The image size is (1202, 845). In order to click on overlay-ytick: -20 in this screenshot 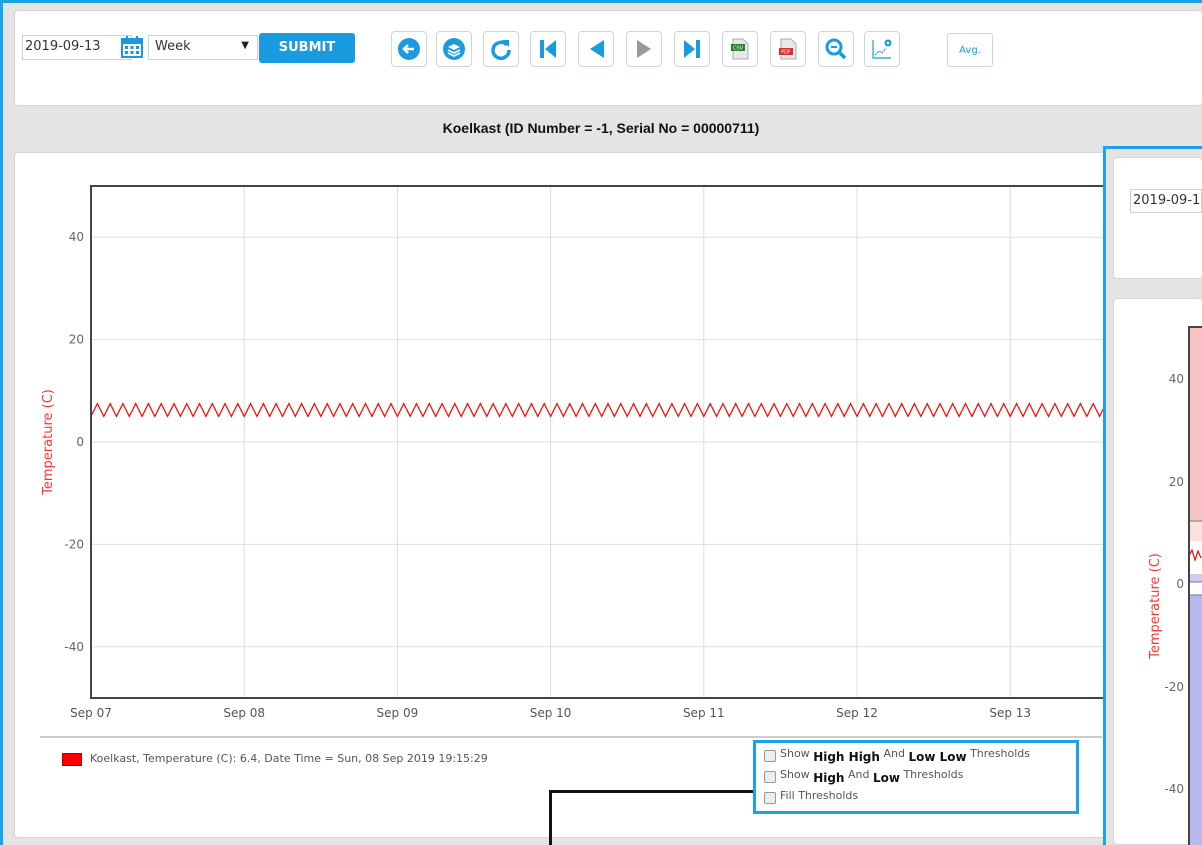, I will do `click(1174, 687)`.